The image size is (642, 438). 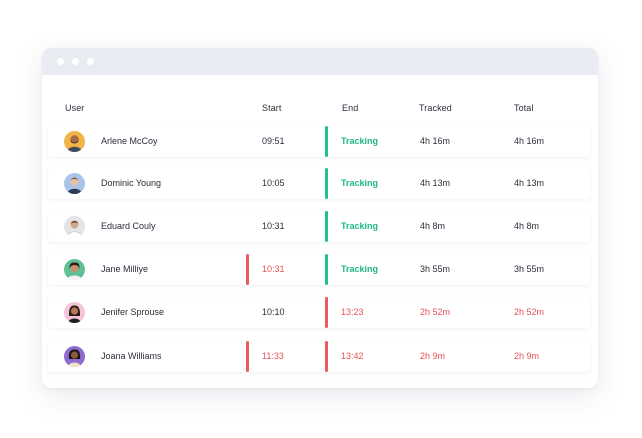 What do you see at coordinates (350, 108) in the screenshot?
I see `column-header-end: End` at bounding box center [350, 108].